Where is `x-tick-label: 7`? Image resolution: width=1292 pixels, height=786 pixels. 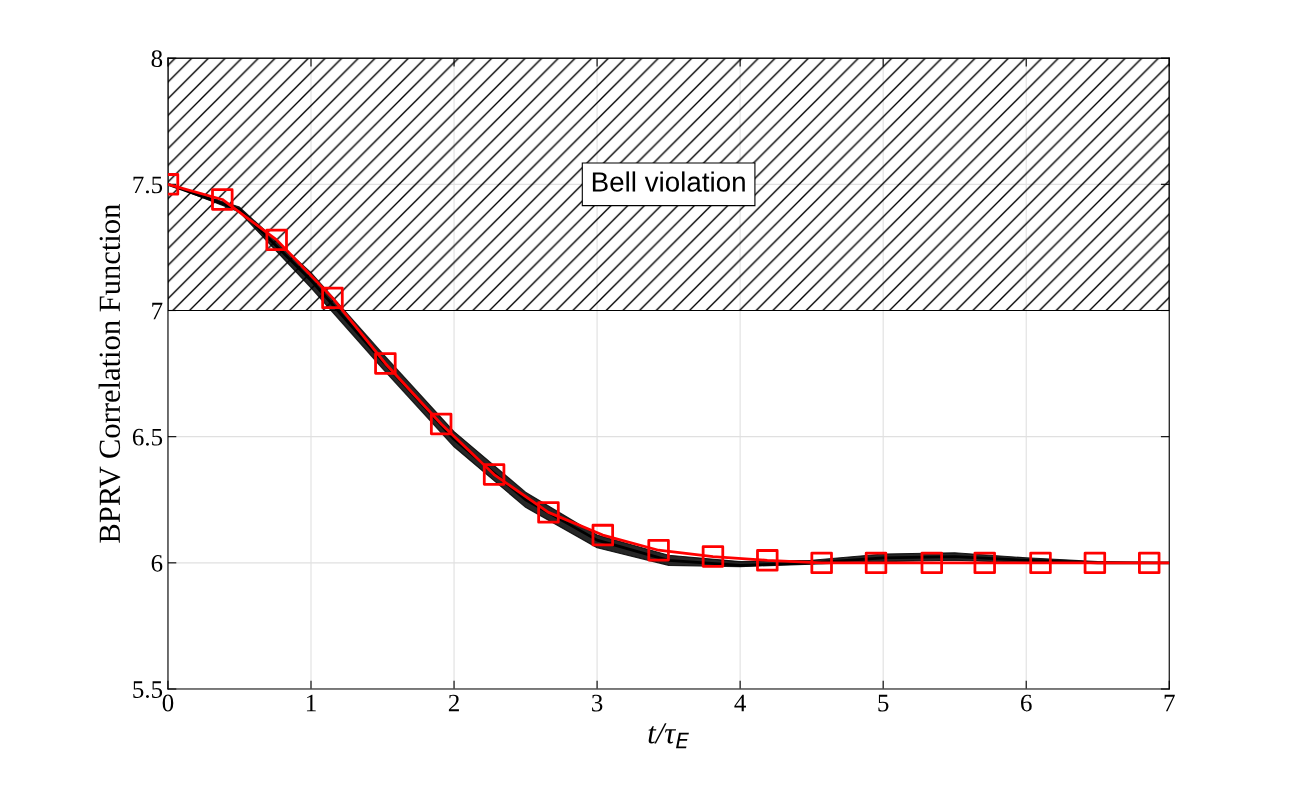 x-tick-label: 7 is located at coordinates (1169, 703).